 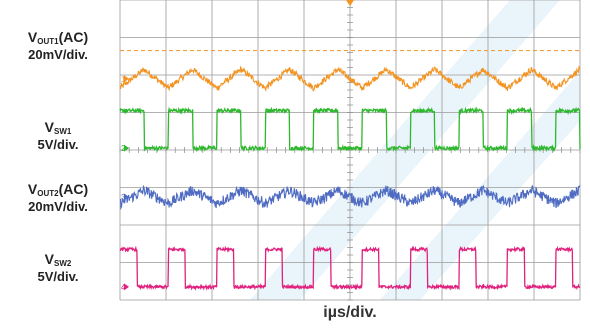 I want to click on ch2-ground-marker: 2, so click(x=125, y=148).